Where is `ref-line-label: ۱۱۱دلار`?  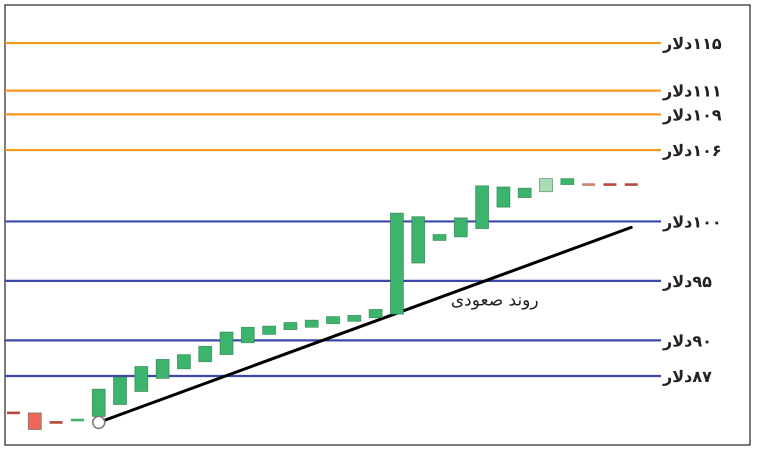 ref-line-label: ۱۱۱دلار is located at coordinates (692, 91).